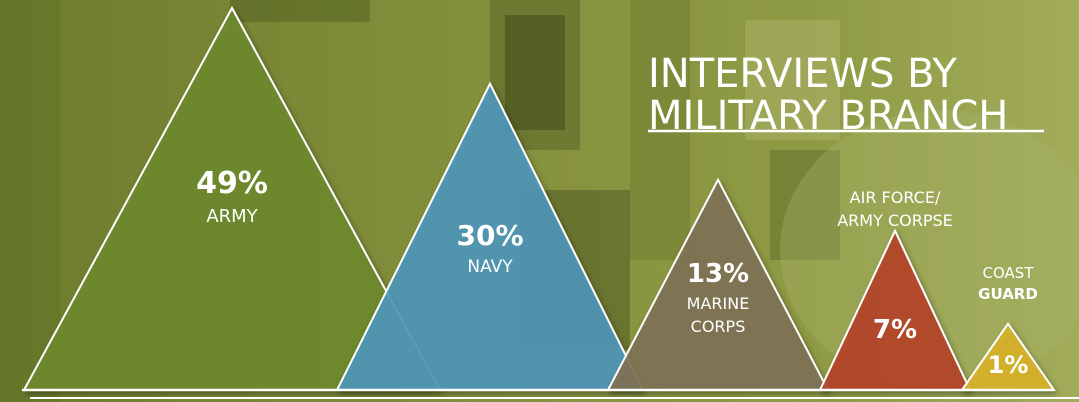 The image size is (1079, 402). I want to click on chart-title-line-1: INTERVIEWS BY, so click(802, 74).